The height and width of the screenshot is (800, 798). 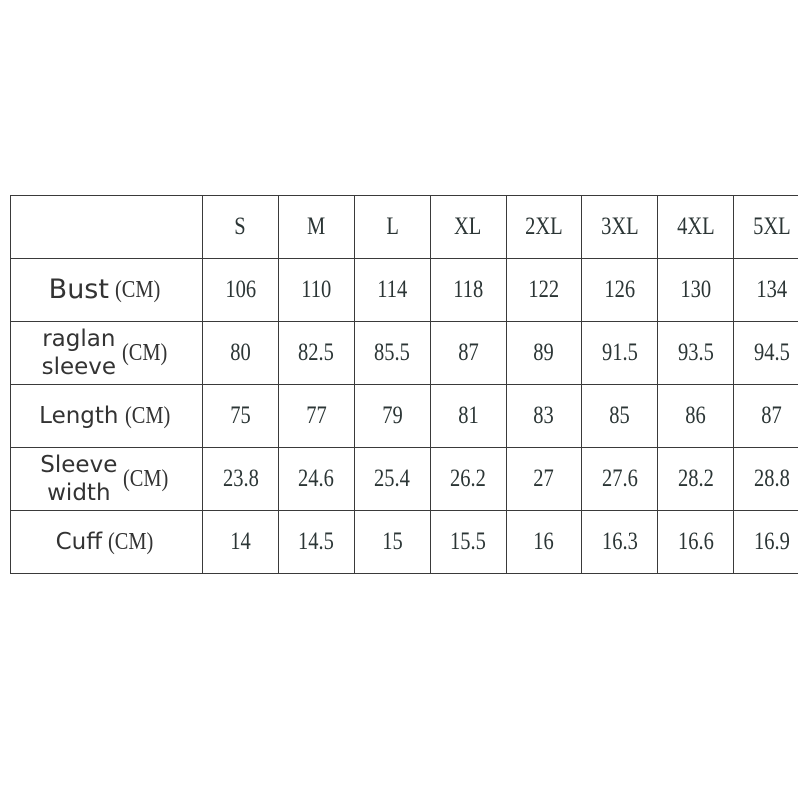 I want to click on value-text: 110, so click(x=316, y=289).